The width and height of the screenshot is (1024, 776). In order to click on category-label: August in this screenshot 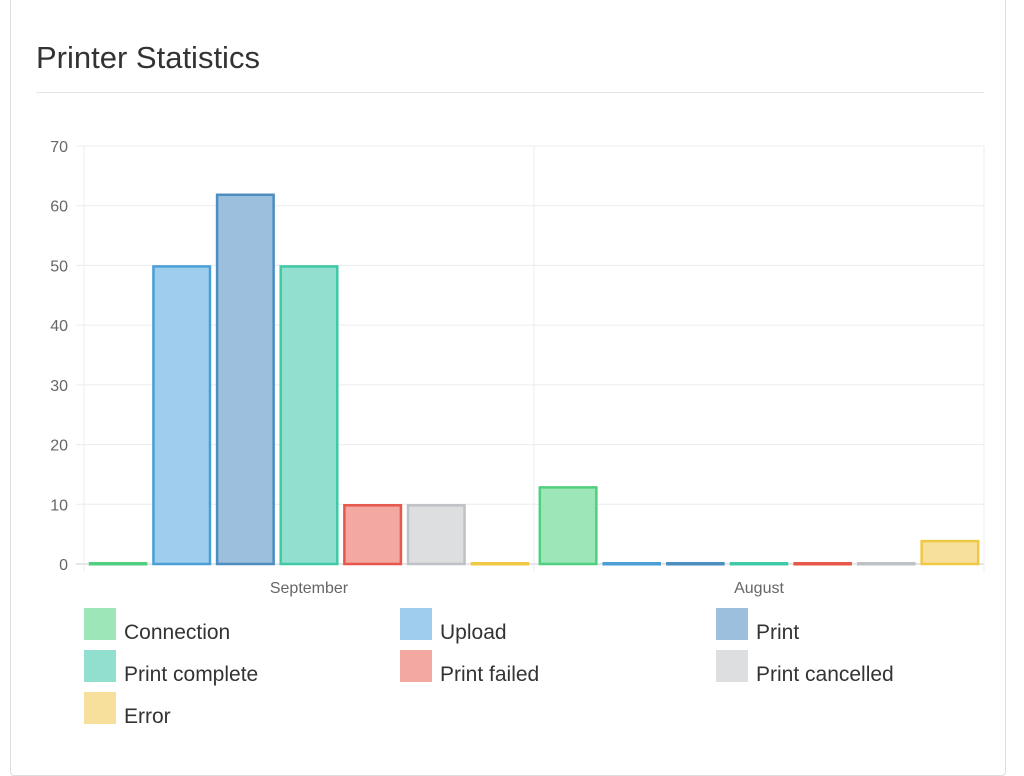, I will do `click(759, 588)`.